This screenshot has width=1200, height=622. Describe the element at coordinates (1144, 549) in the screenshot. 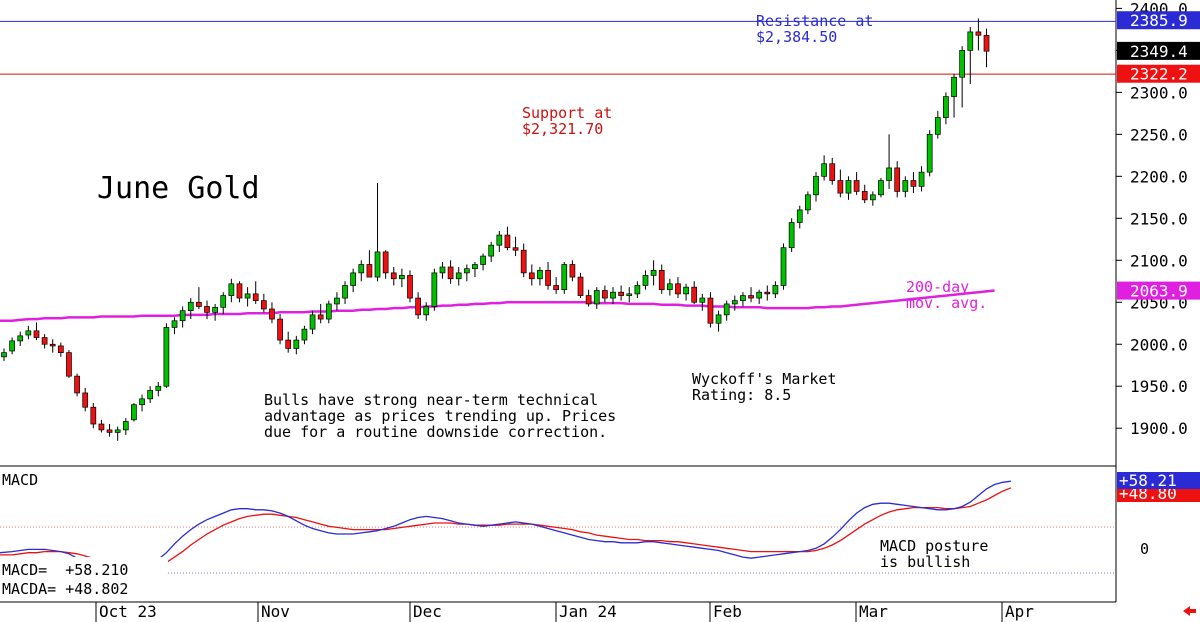

I see `macd-zero-tick: 0` at that location.